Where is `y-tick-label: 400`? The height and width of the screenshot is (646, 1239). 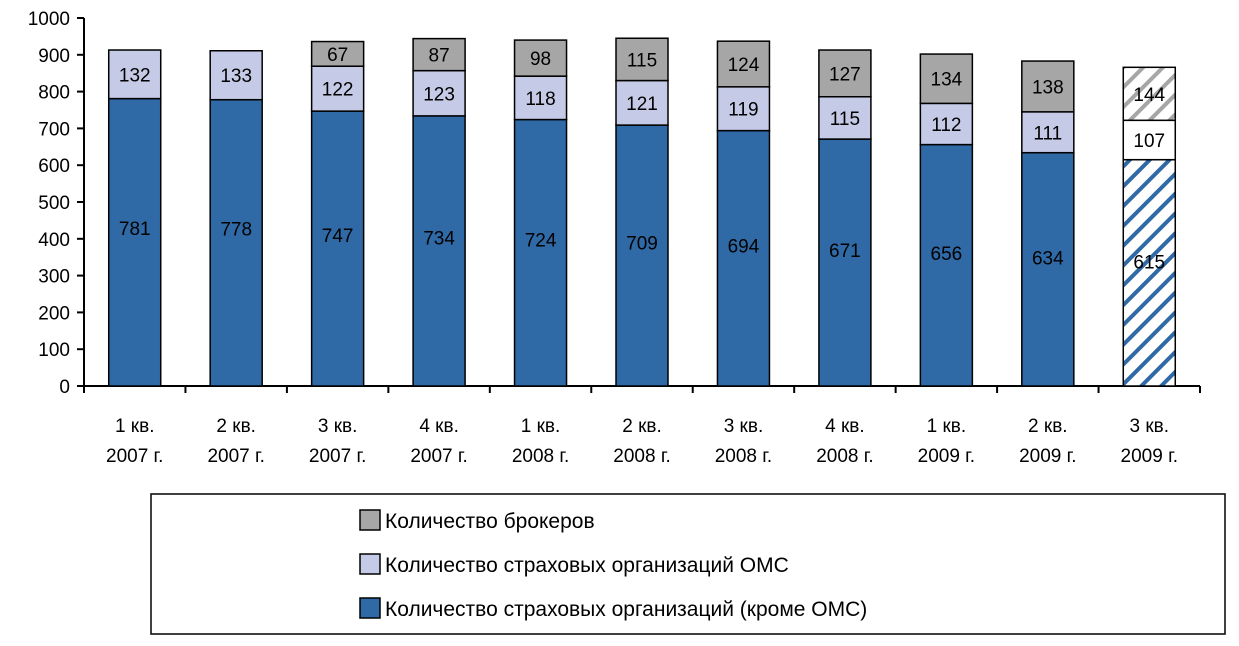
y-tick-label: 400 is located at coordinates (54, 240).